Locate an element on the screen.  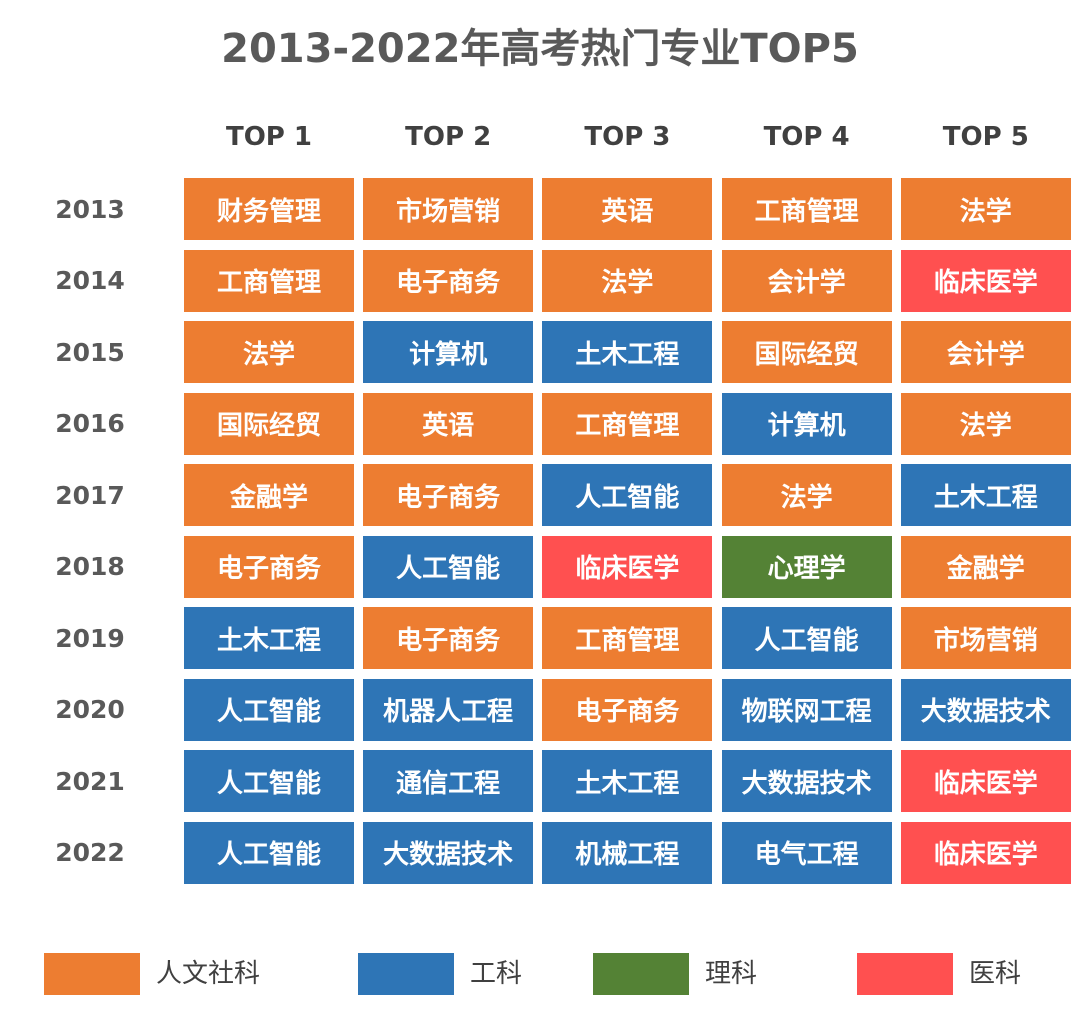
major-cell: 物联网工程 is located at coordinates (806, 709).